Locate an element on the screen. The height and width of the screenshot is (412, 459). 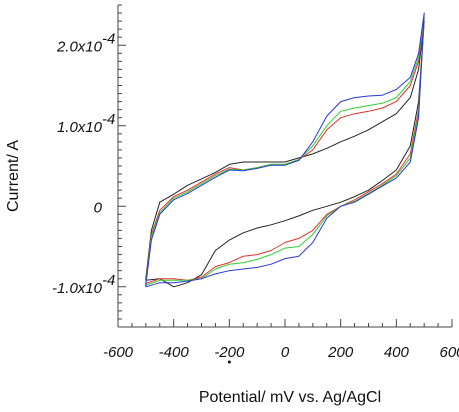
y-tick-label: 1.0x10 is located at coordinates (80, 127).